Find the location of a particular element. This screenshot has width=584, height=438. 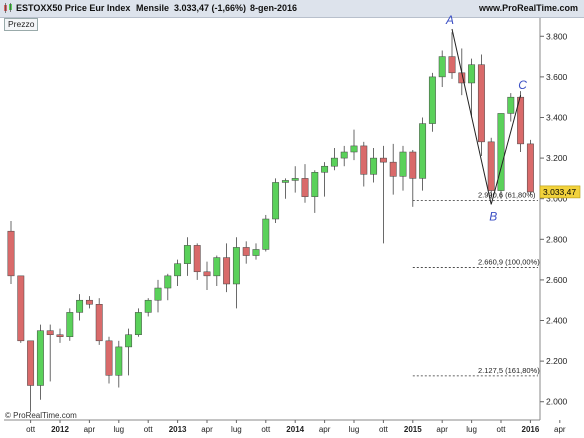

y-tick-label: 3.200 is located at coordinates (557, 158).